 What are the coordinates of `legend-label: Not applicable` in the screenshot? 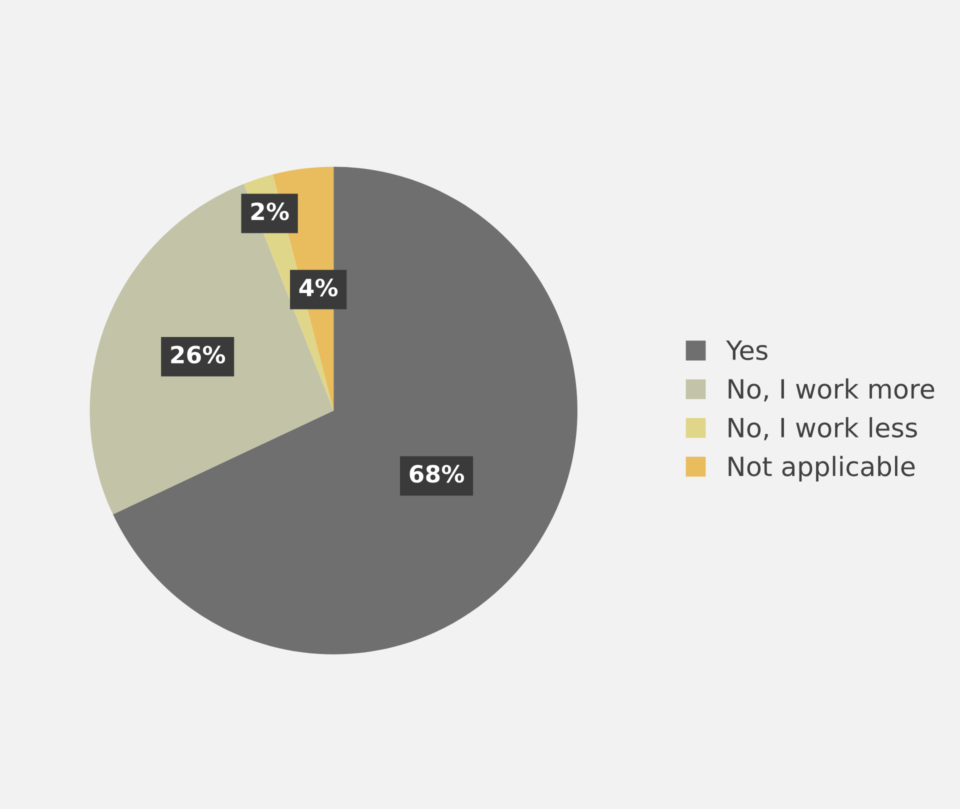 It's located at (821, 469).